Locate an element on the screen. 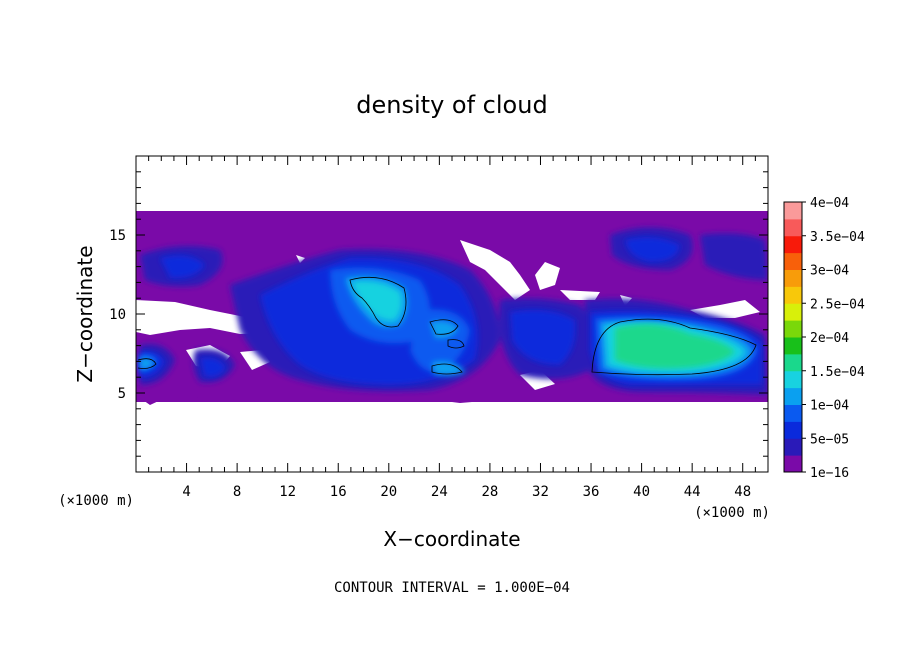 This screenshot has width=904, height=654. colorbar-label: 1.5e−04 is located at coordinates (837, 372).